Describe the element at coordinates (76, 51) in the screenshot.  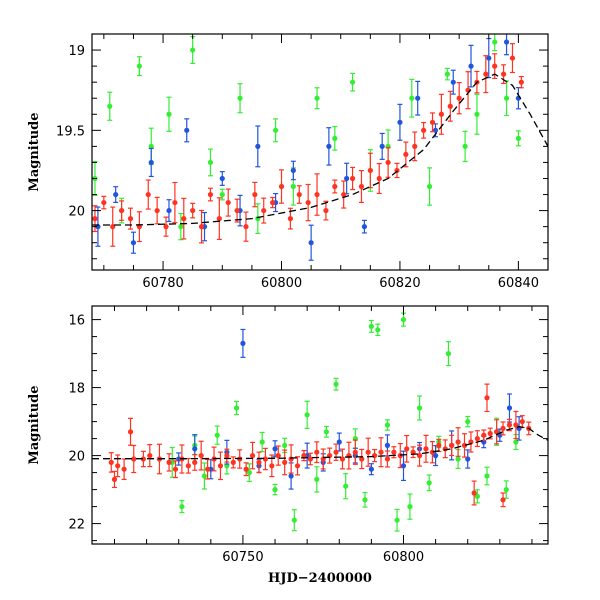
I see `y-tick-label: 19` at that location.